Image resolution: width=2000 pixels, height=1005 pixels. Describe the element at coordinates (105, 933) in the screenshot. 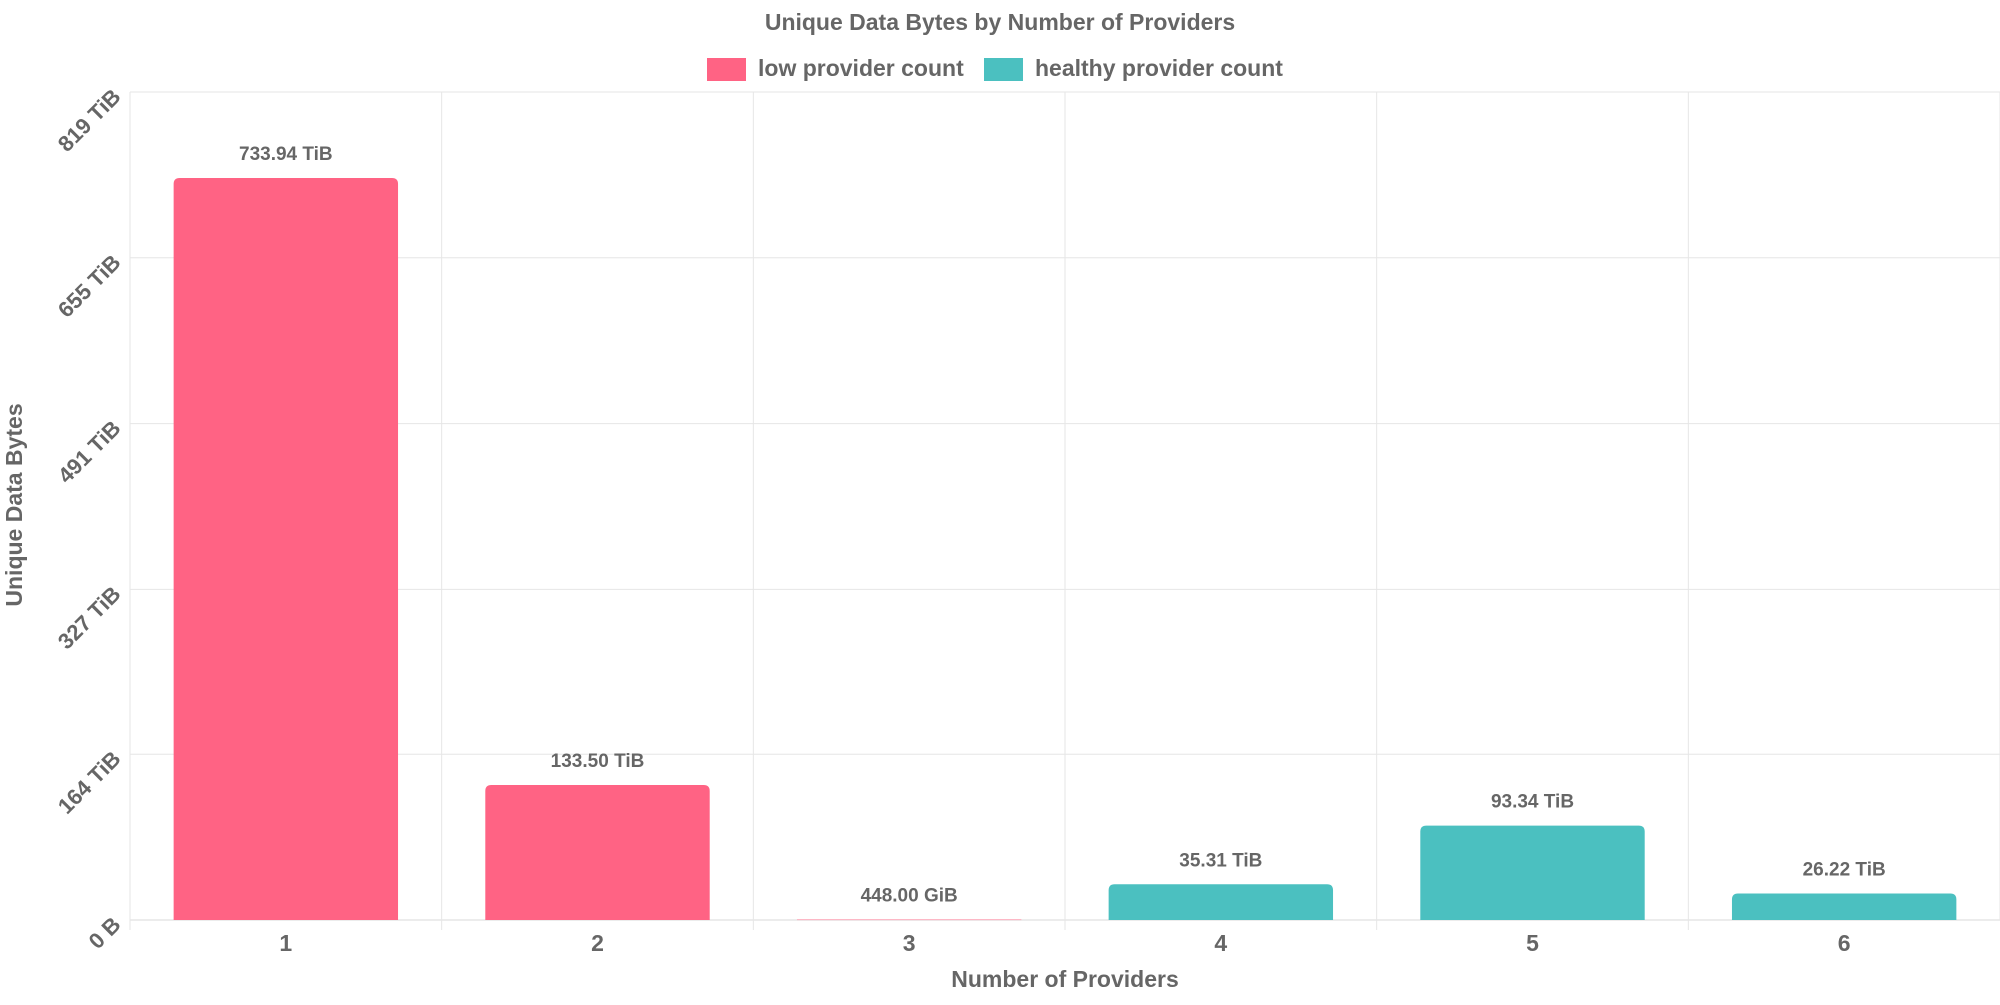

I see `y-tick-label: 0 B` at that location.